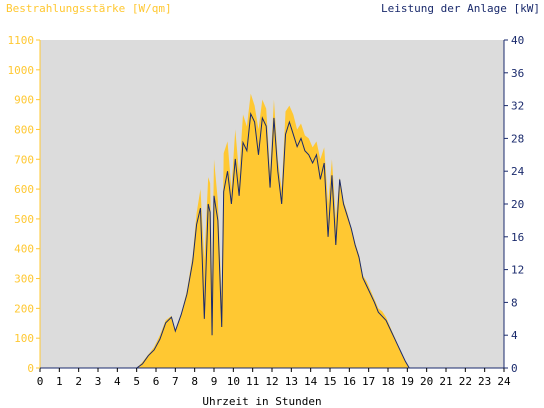 Image resolution: width=544 pixels, height=408 pixels. What do you see at coordinates (194, 381) in the screenshot?
I see `x-tick-label: 8` at bounding box center [194, 381].